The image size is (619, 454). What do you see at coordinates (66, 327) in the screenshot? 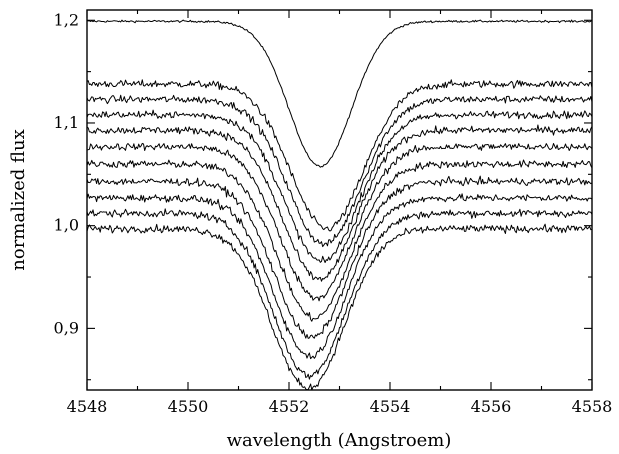
I see `y-tick-label: 0,9` at bounding box center [66, 327].